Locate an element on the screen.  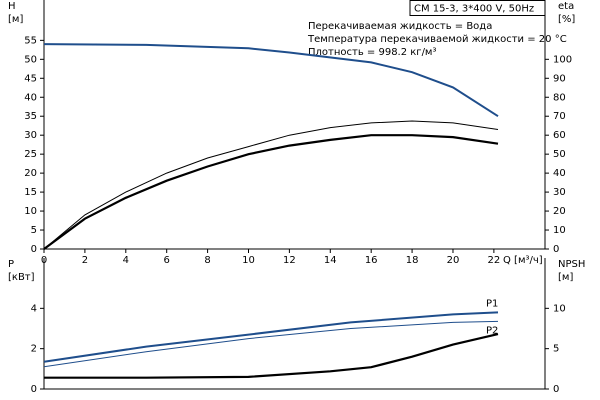
annotation: Плотность = 998.2 кг/м³ is located at coordinates (372, 52).